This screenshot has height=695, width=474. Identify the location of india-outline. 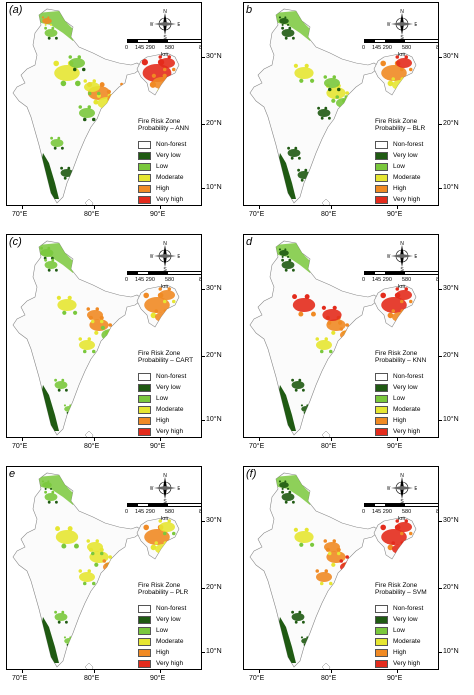
(315, 106).